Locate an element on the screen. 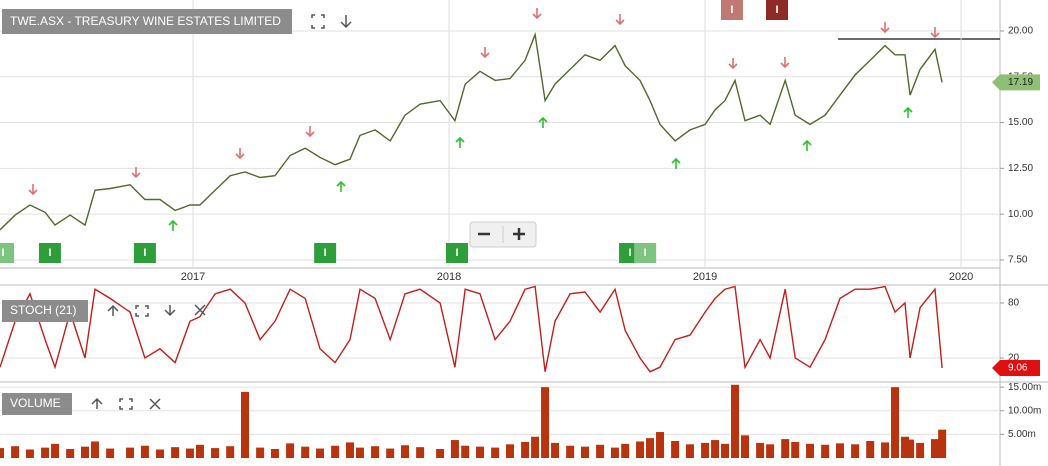 The height and width of the screenshot is (466, 1048). volume-toolbar is located at coordinates (126, 403).